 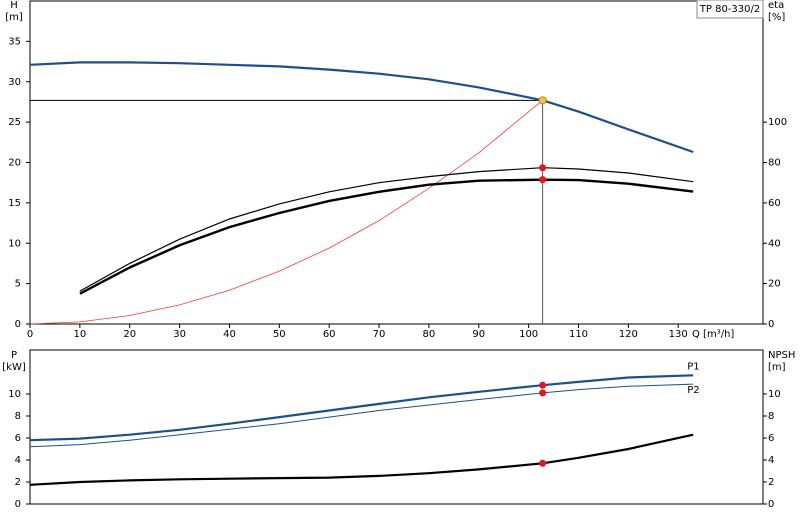 What do you see at coordinates (14, 367) in the screenshot?
I see `y-axis-title: [kW]` at bounding box center [14, 367].